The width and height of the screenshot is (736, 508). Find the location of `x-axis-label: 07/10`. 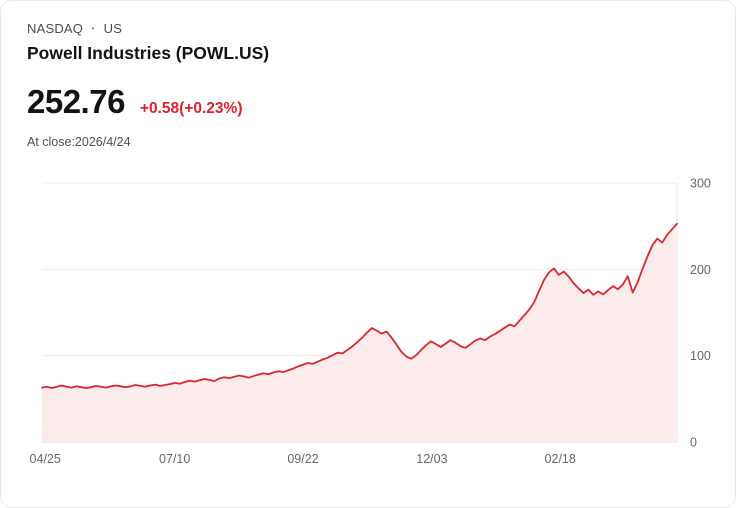

x-axis-label: 07/10 is located at coordinates (174, 459).